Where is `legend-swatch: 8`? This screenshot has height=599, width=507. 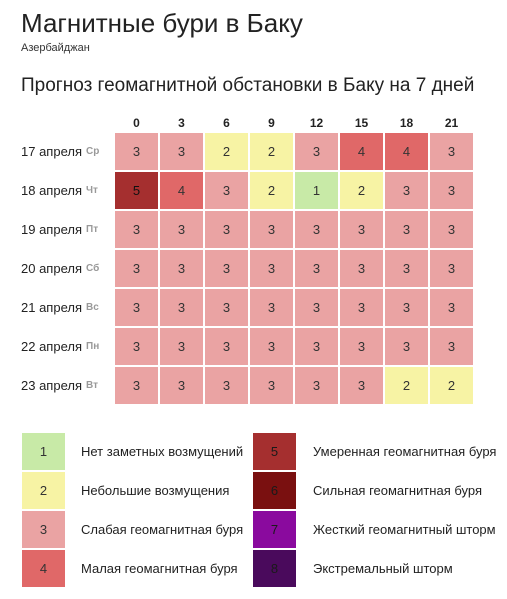 legend-swatch: 8 is located at coordinates (274, 568).